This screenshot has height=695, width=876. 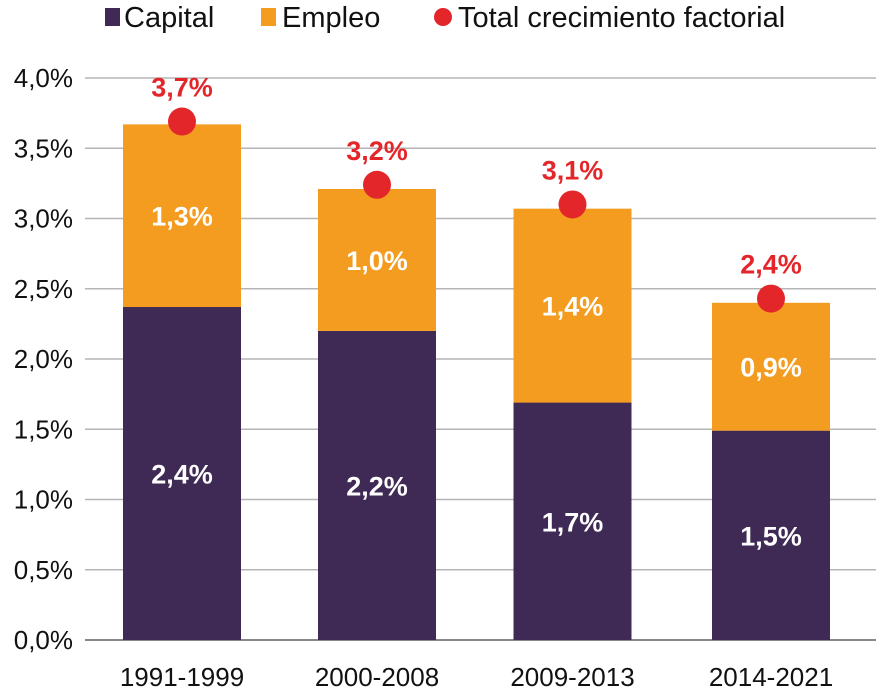 What do you see at coordinates (43, 148) in the screenshot?
I see `y-tick-label: 3,5%` at bounding box center [43, 148].